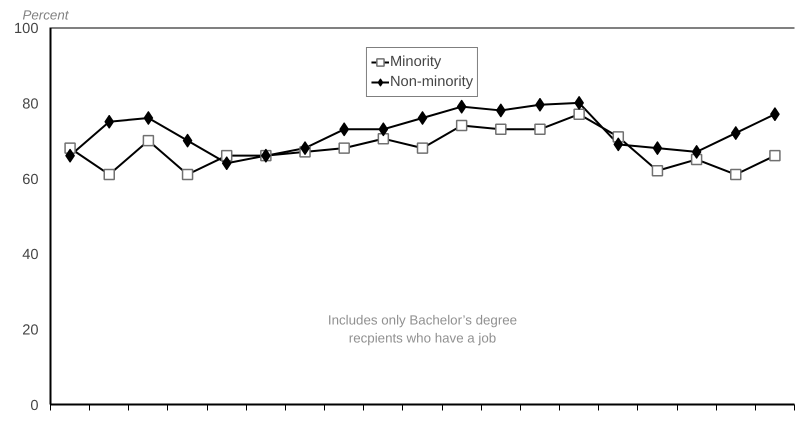  What do you see at coordinates (423, 329) in the screenshot?
I see `annotation: Includes only Bachelor’s degree recpients who have a job` at bounding box center [423, 329].